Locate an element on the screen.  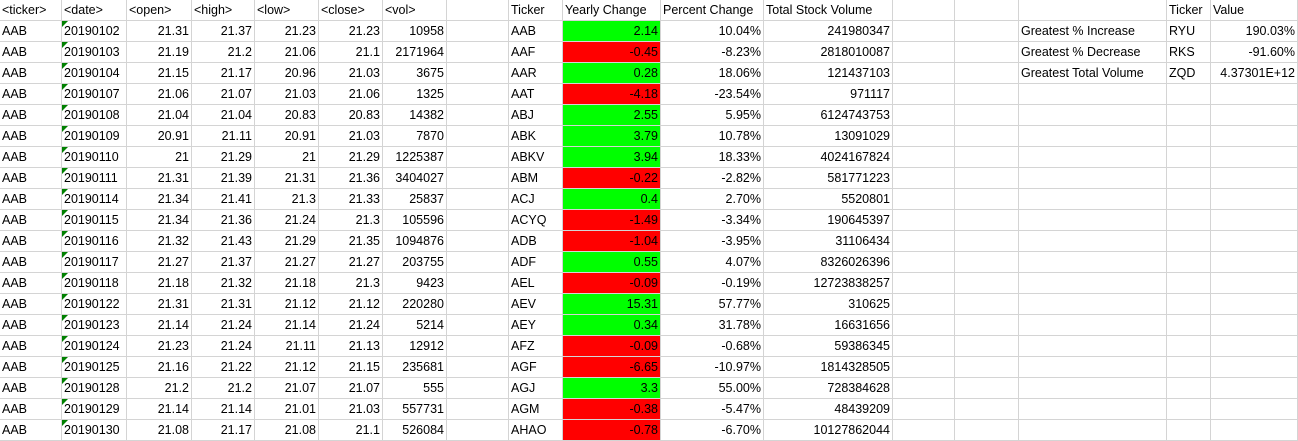
raw-date-cell: 20190114 is located at coordinates (94, 199).